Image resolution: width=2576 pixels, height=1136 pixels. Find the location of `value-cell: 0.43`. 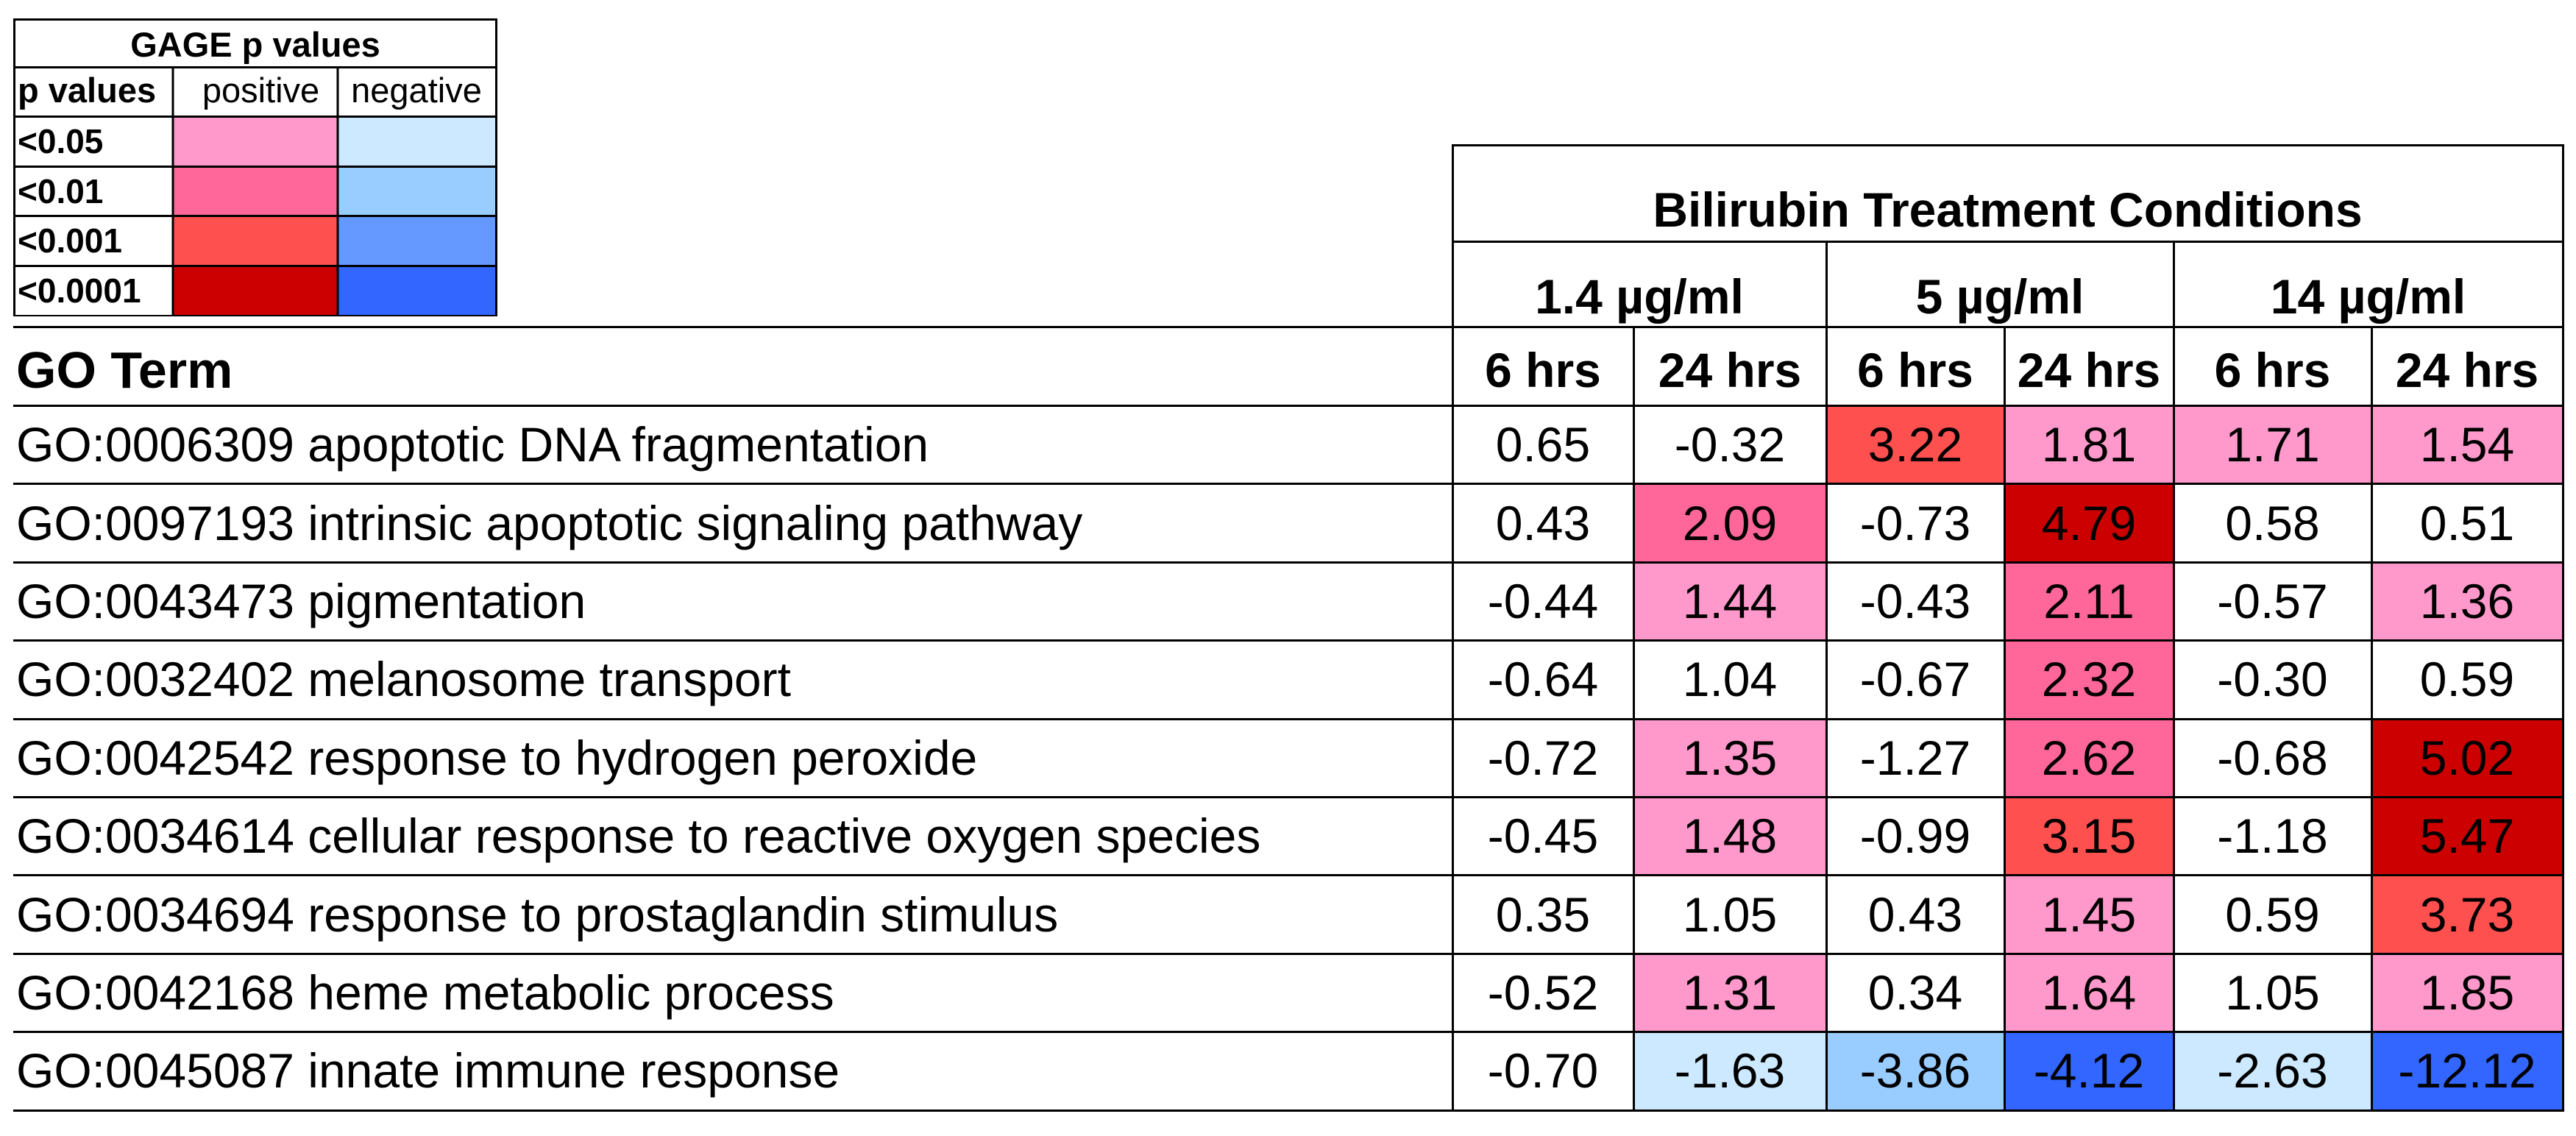

value-cell: 0.43 is located at coordinates (1915, 914).